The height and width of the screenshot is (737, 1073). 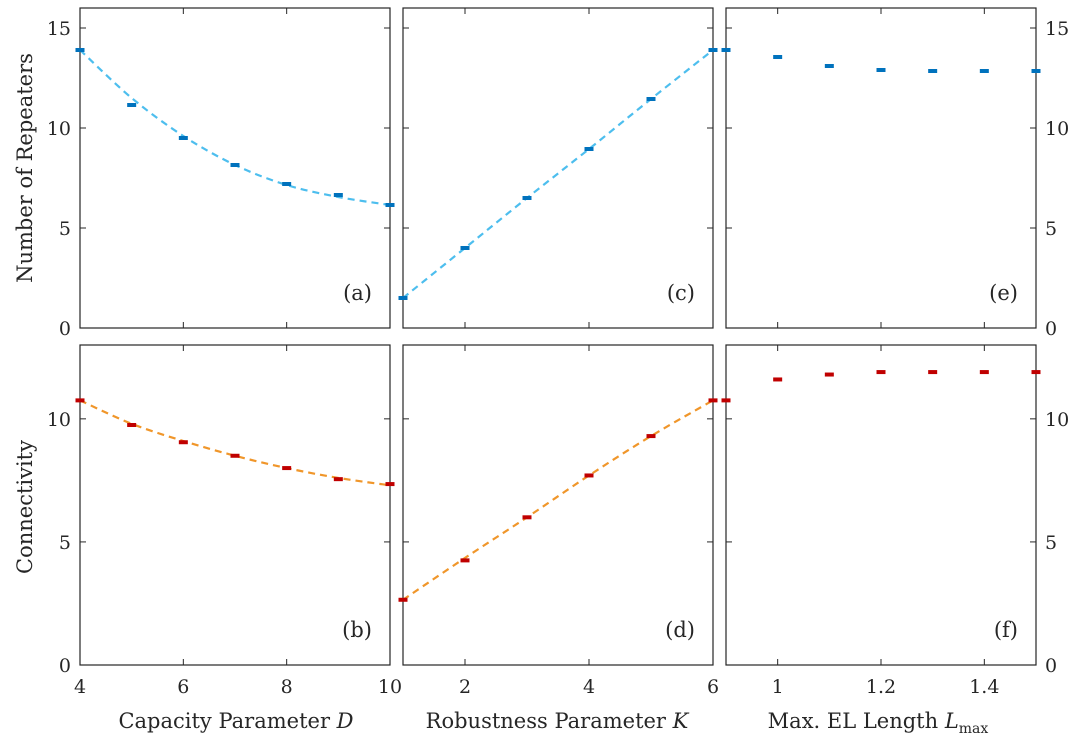 What do you see at coordinates (25, 168) in the screenshot?
I see `y-axis-label-top: Number of Repeaters` at bounding box center [25, 168].